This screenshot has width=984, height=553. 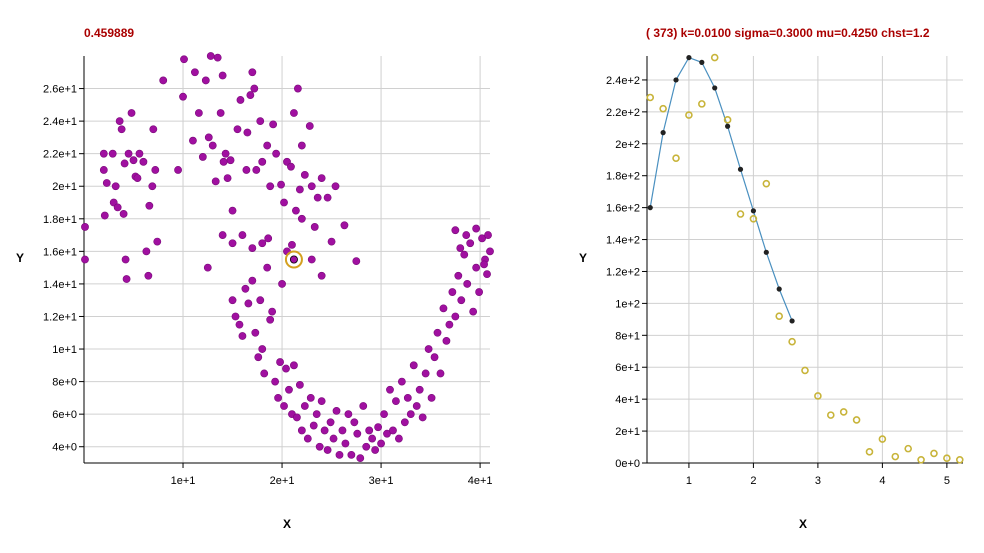 I want to click on right-y-tick-label: 1.4e+2, so click(x=623, y=241).